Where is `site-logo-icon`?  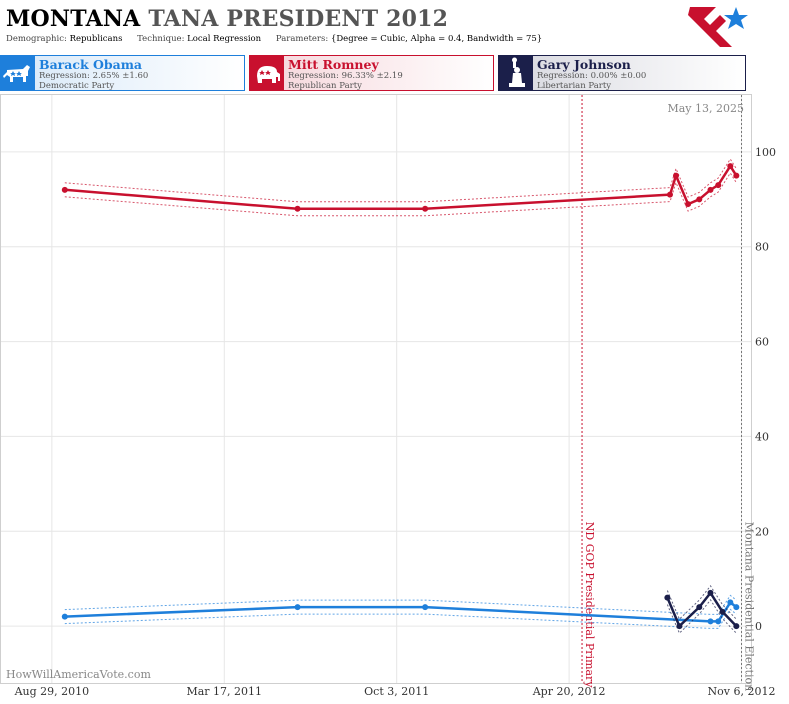
site-logo-icon is located at coordinates (718, 27).